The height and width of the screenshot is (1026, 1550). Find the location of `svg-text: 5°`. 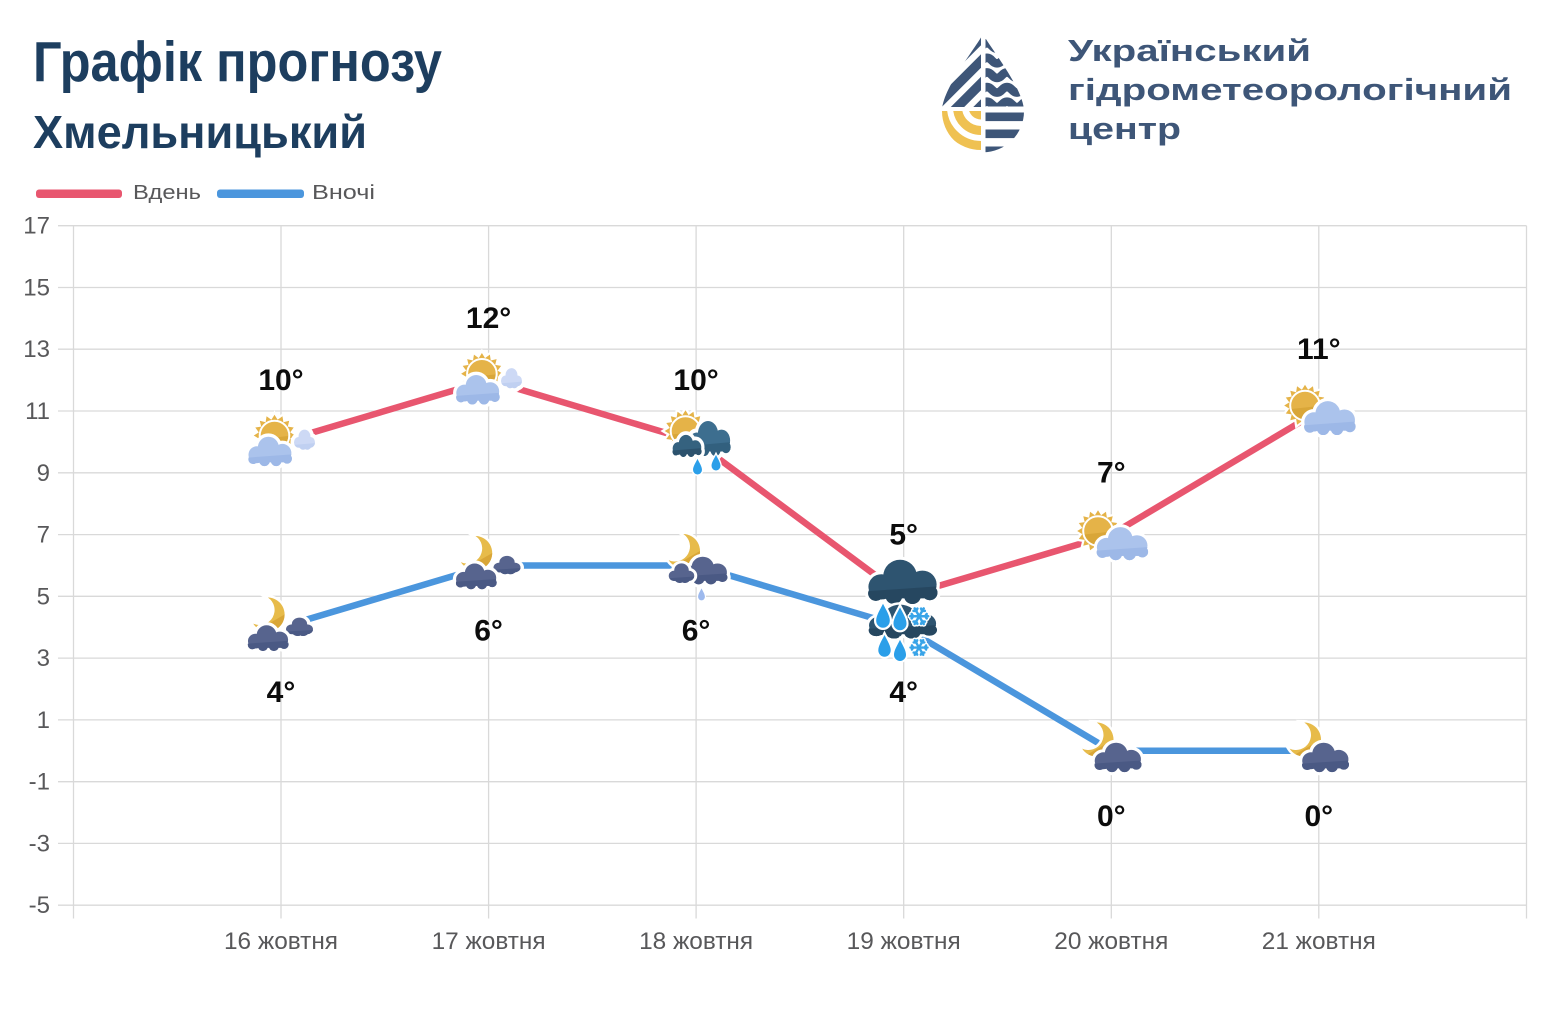

svg-text: 5° is located at coordinates (903, 534).